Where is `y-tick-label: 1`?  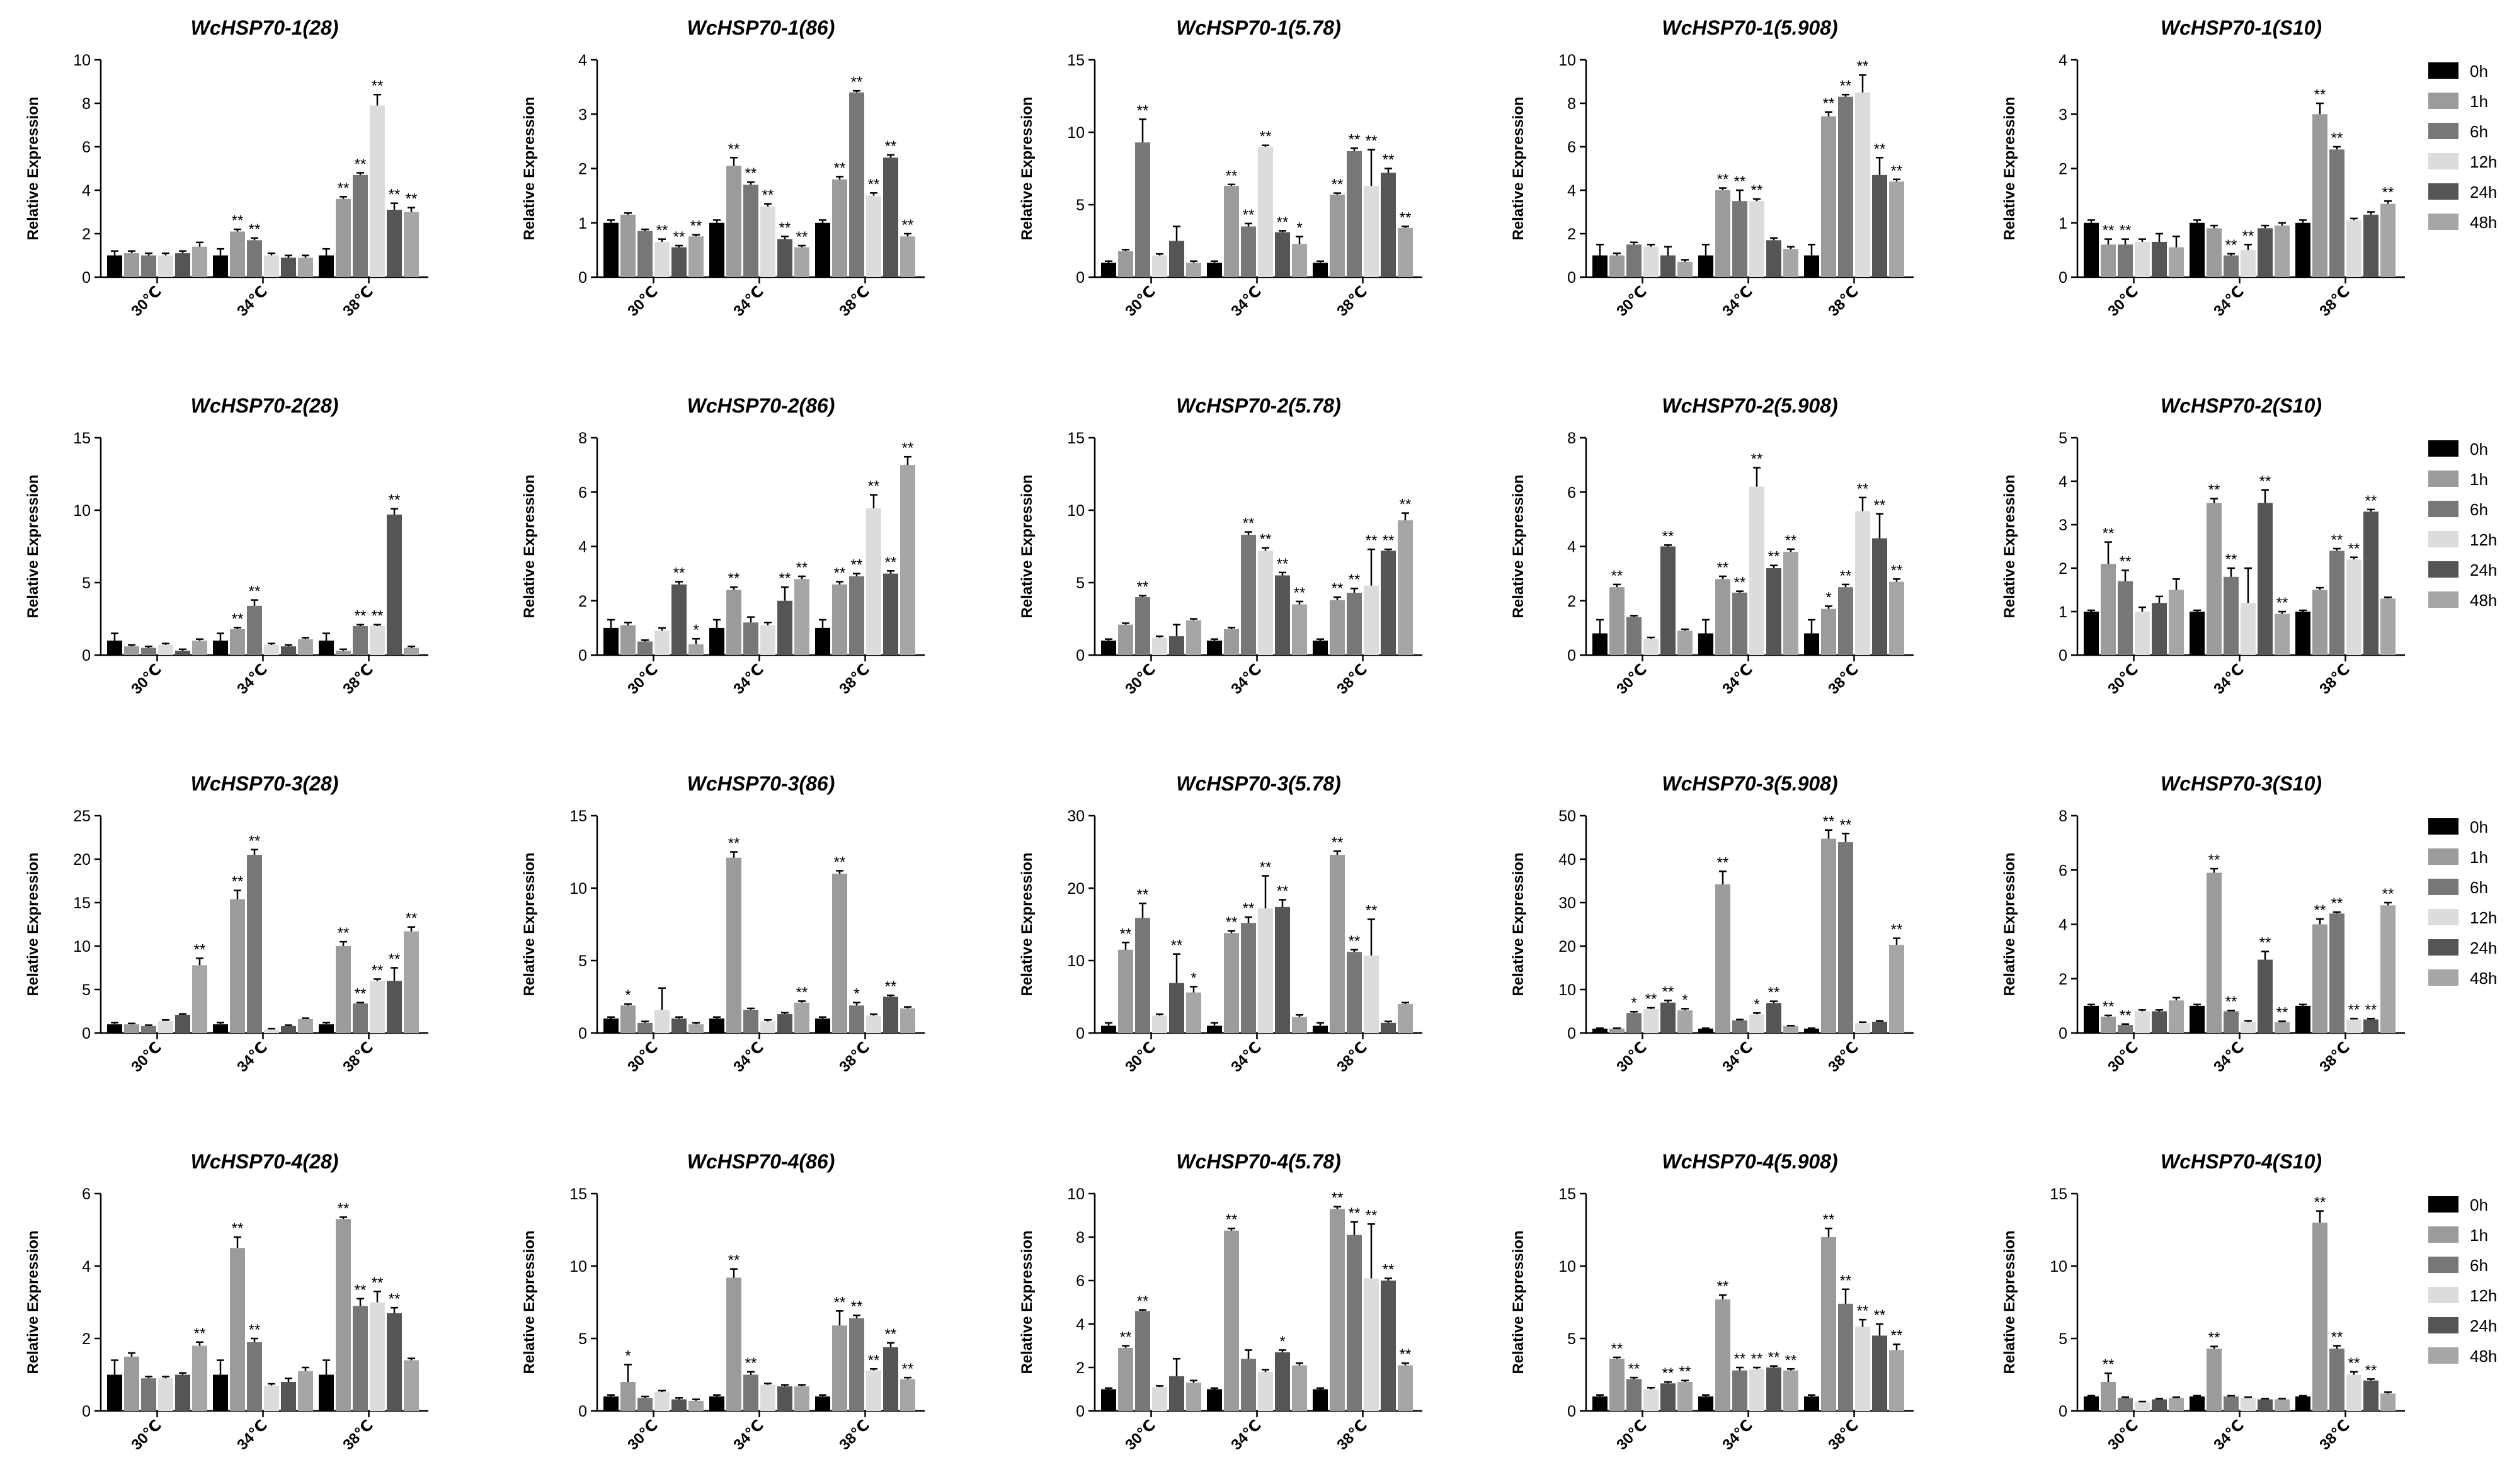
y-tick-label: 1 is located at coordinates (2063, 223).